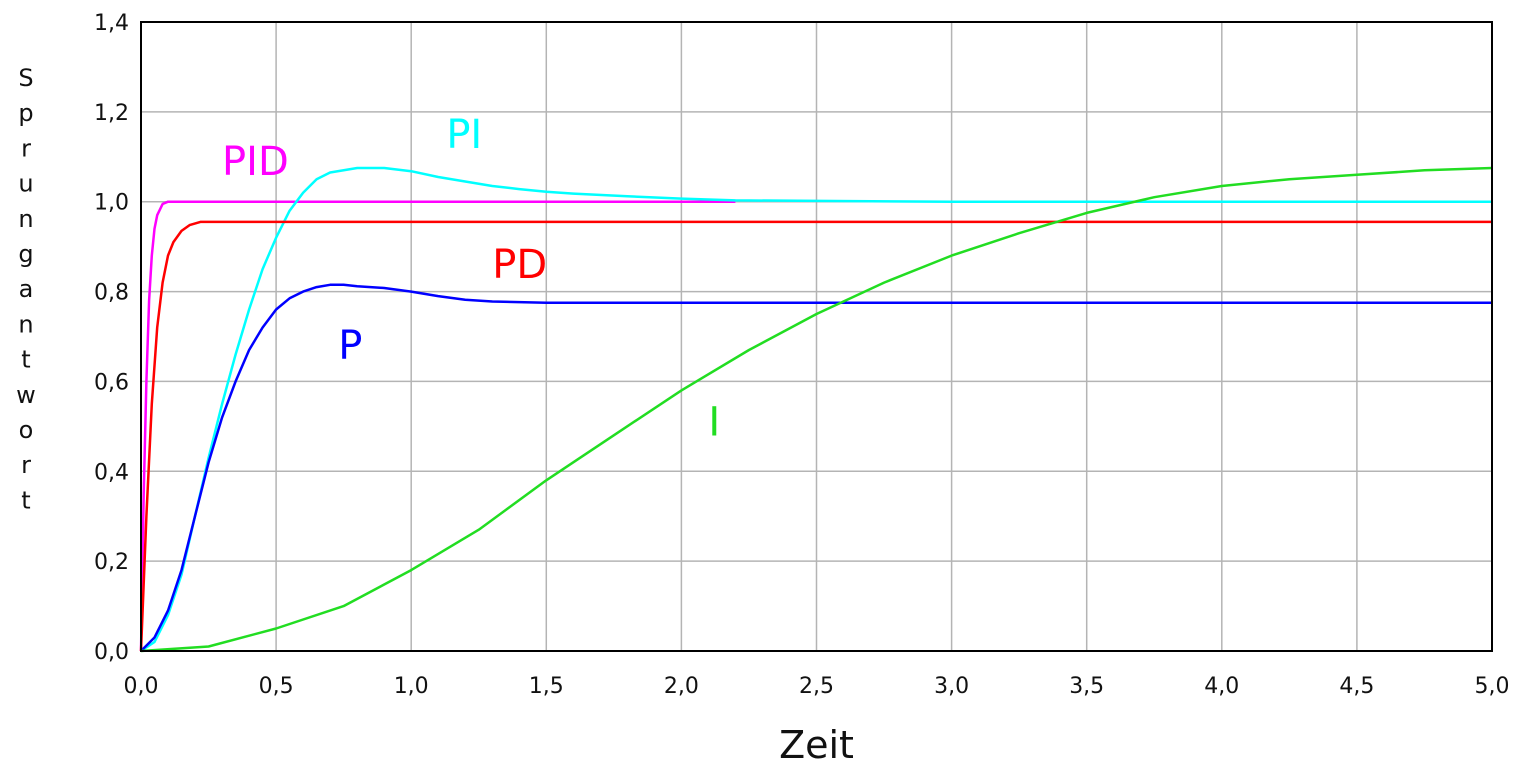  I want to click on y-tick-label: 1,0, so click(111, 203).